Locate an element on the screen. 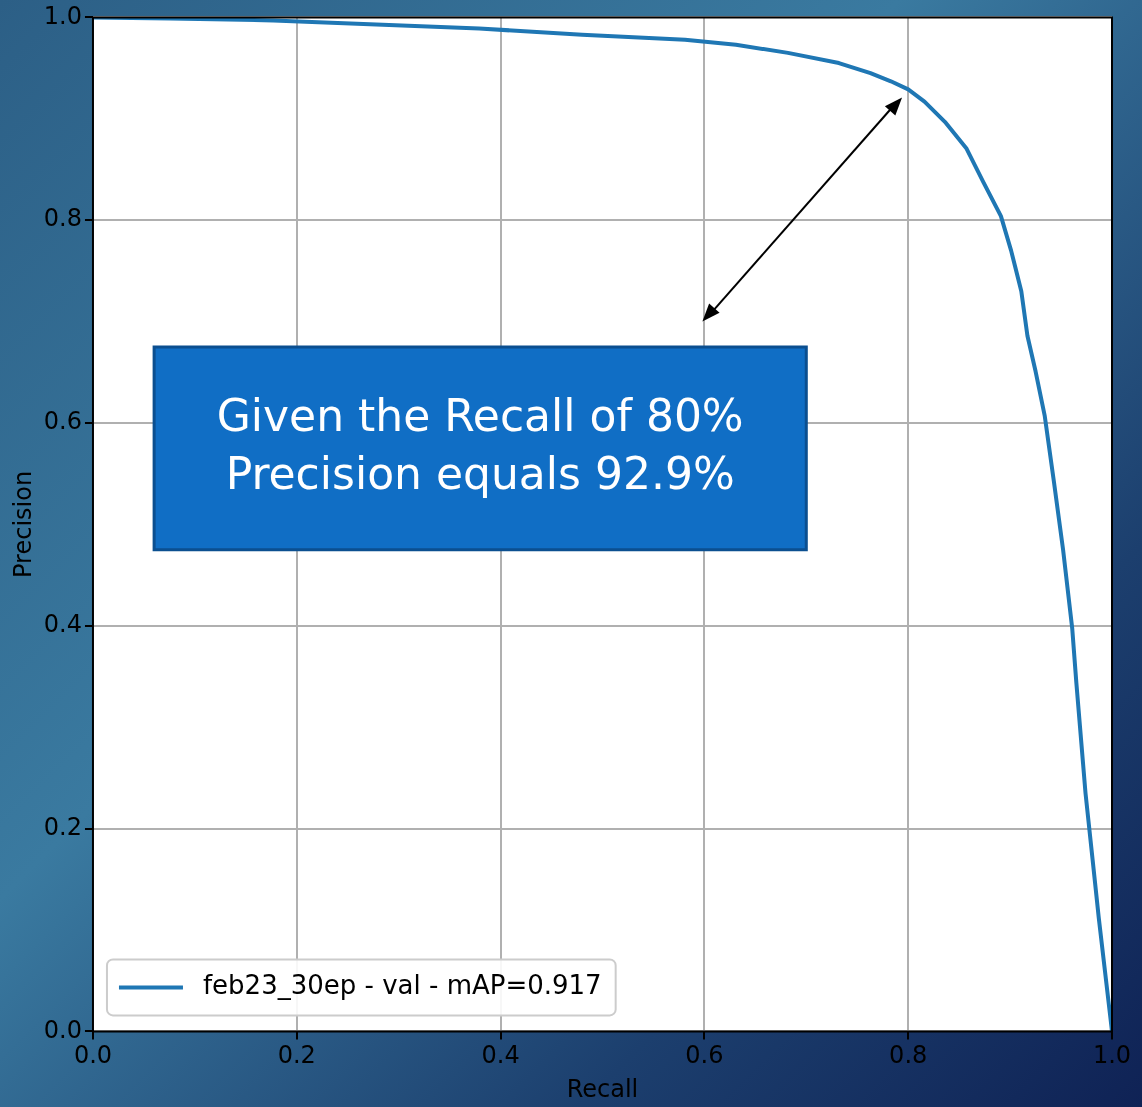 Image resolution: width=1142 pixels, height=1107 pixels. y-tick-label: 1.0 is located at coordinates (62, 15).